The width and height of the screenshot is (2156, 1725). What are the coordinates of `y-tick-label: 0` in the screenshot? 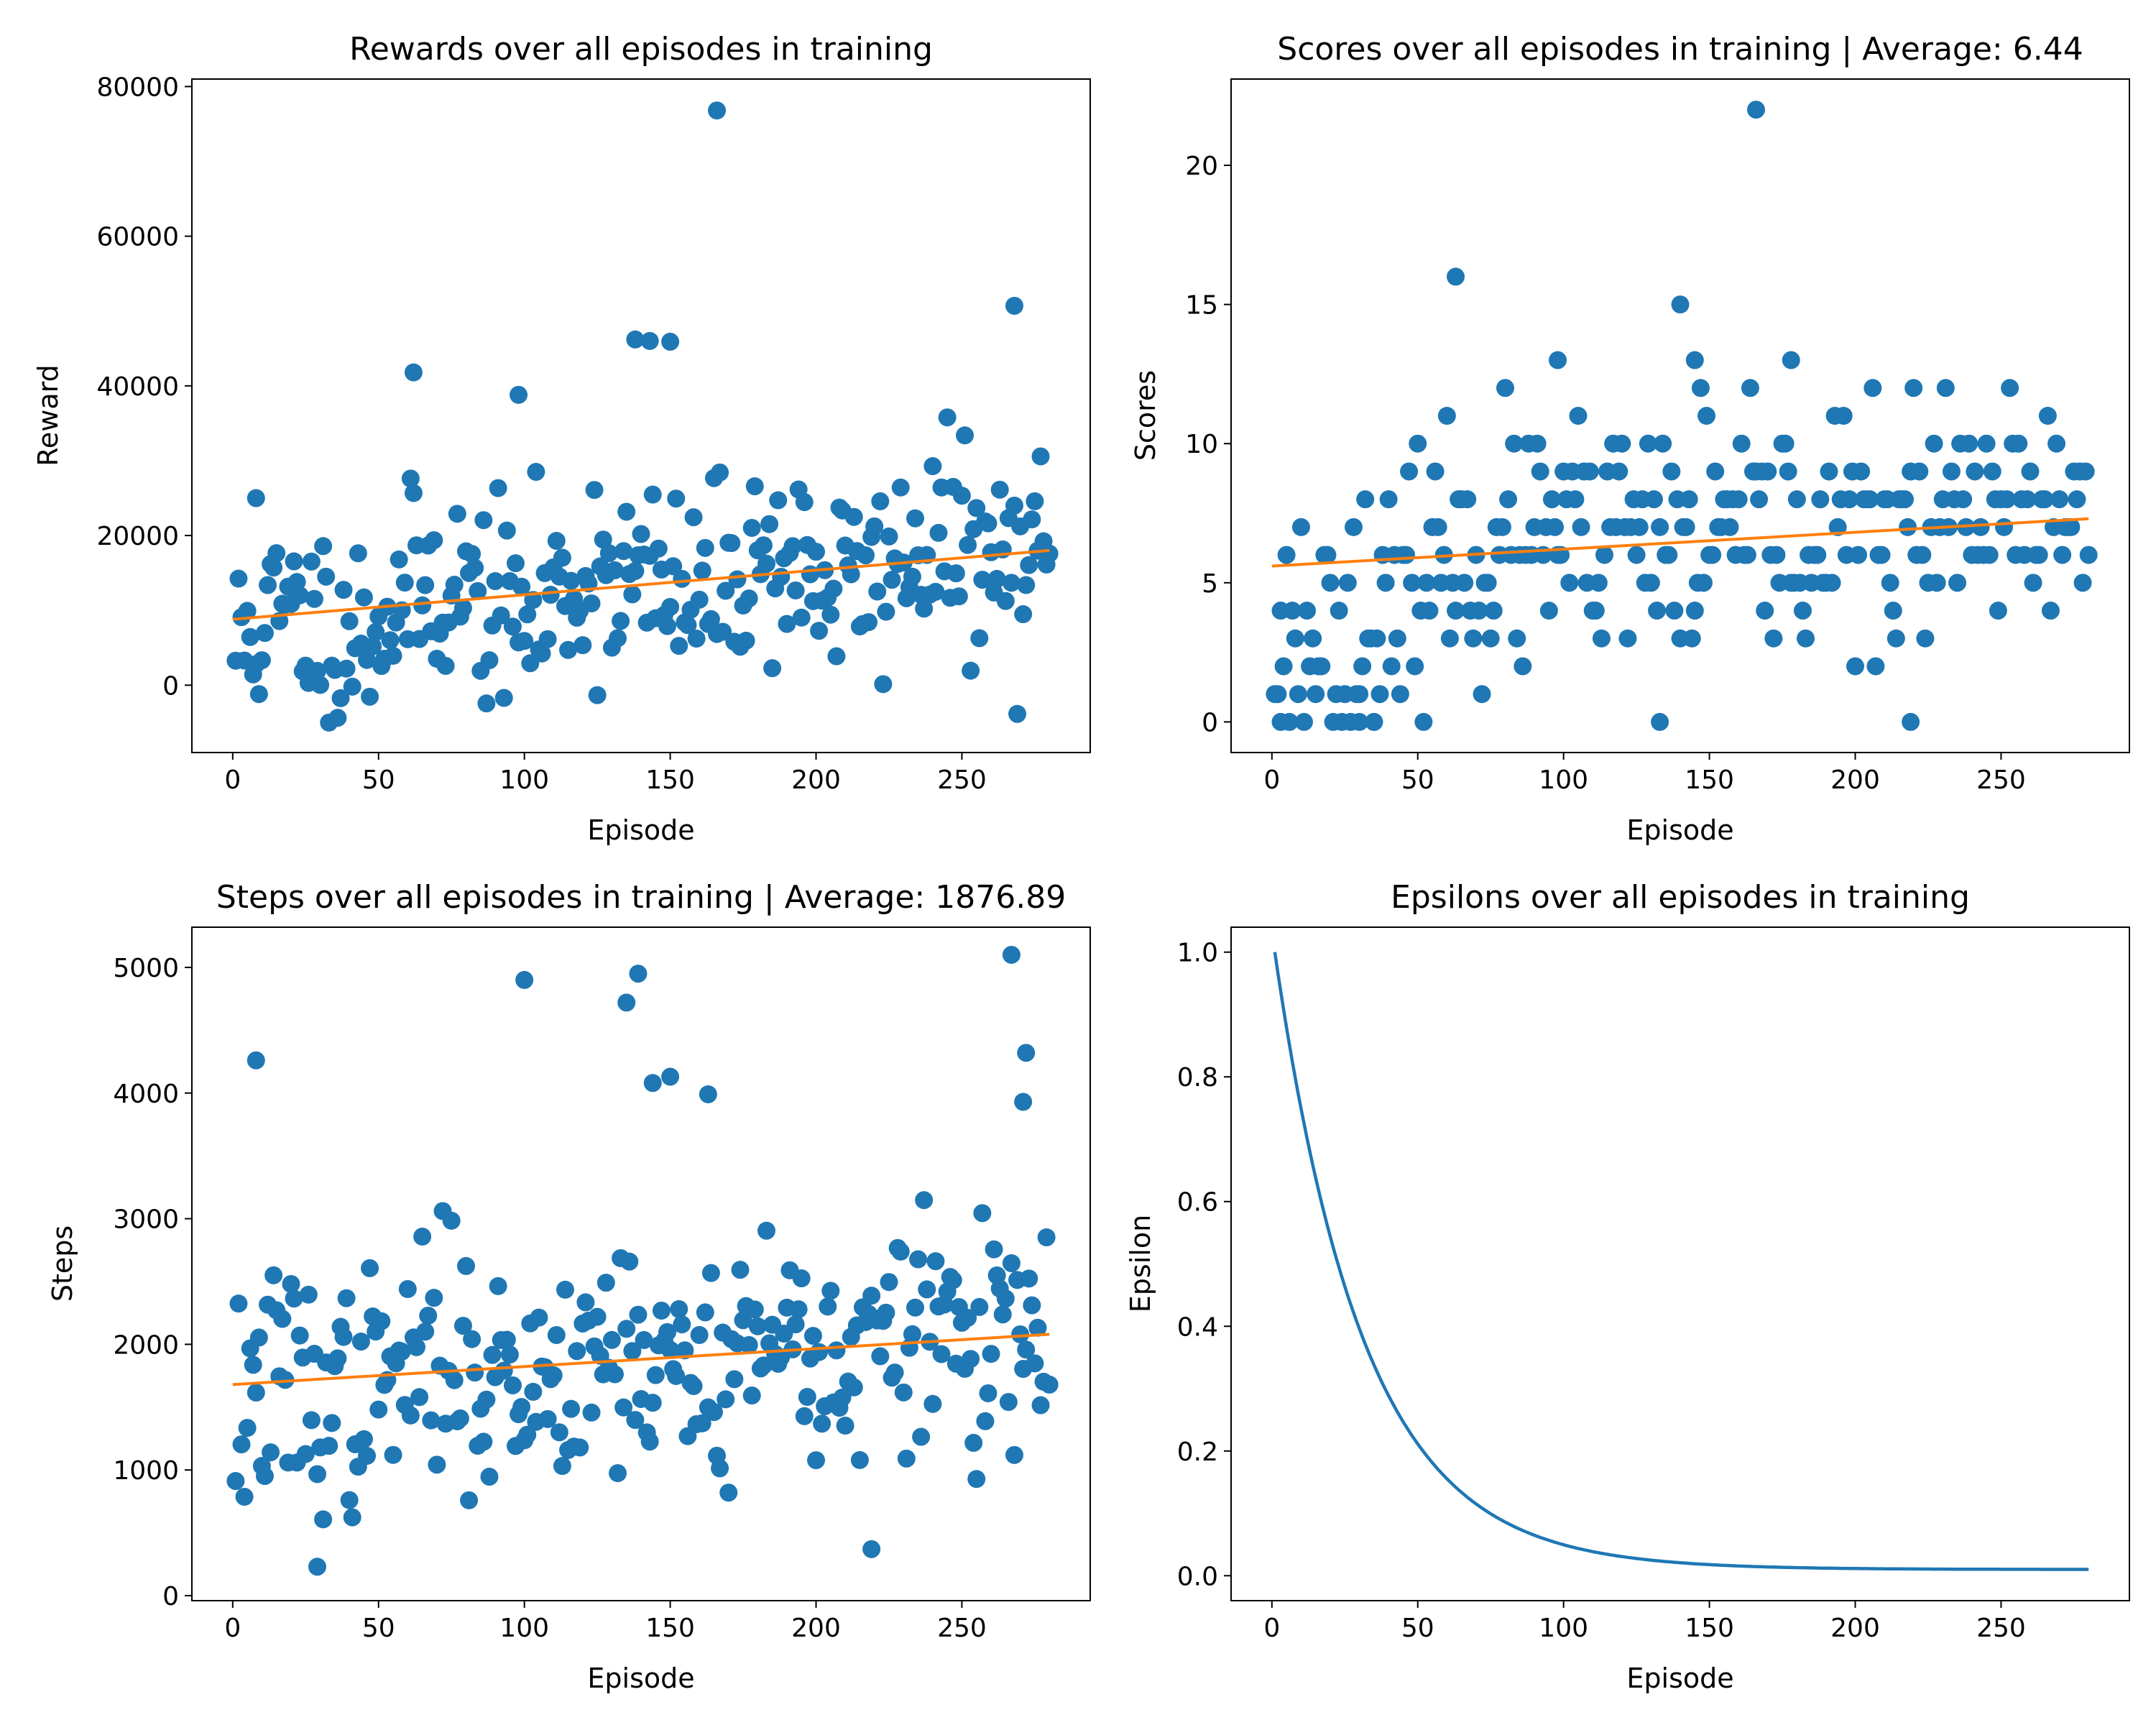 It's located at (170, 1596).